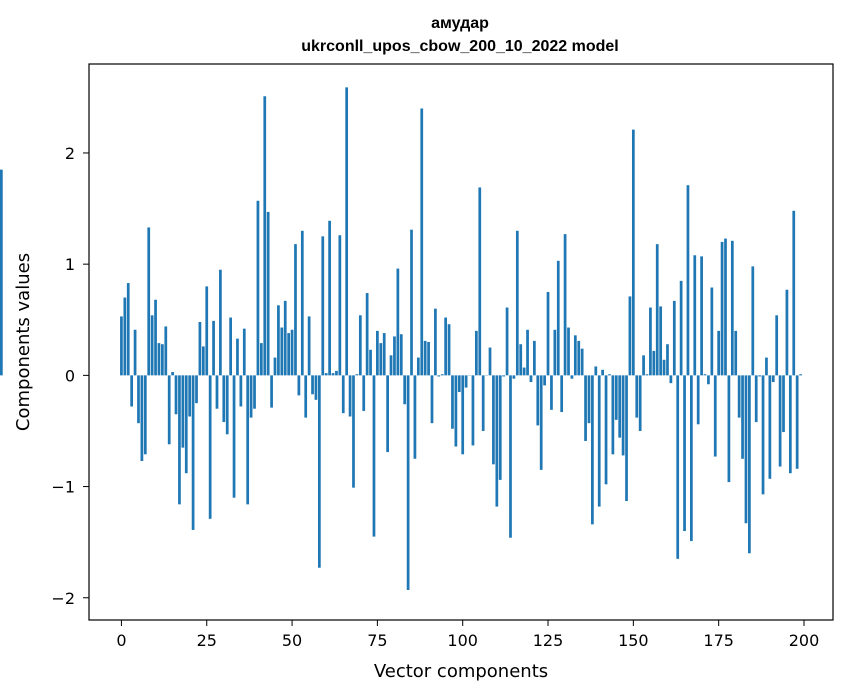 The width and height of the screenshot is (847, 696). Describe the element at coordinates (633, 640) in the screenshot. I see `x-tick-label: 150` at that location.